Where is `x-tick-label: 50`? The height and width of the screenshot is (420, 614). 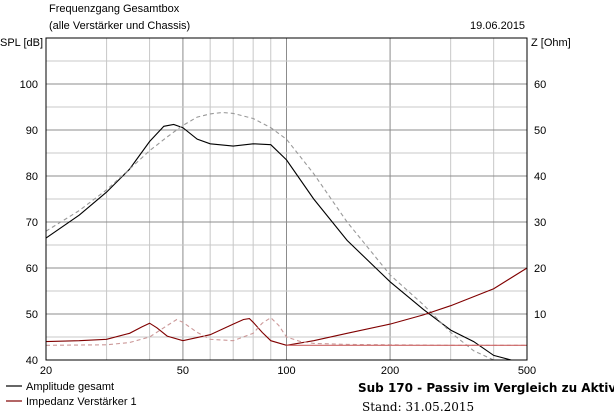
x-tick-label: 50 is located at coordinates (183, 371).